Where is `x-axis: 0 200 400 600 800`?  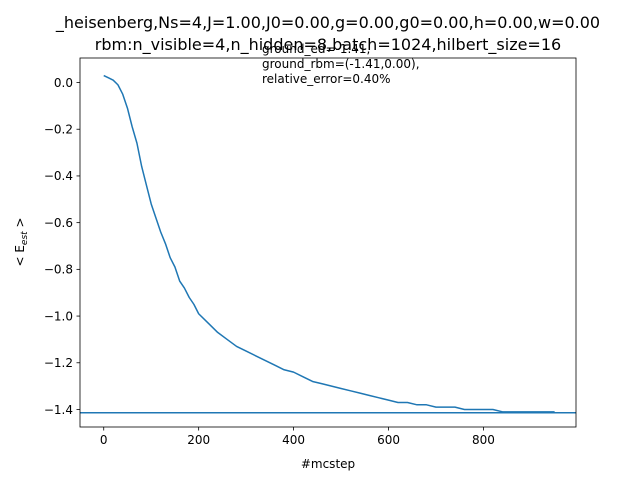 x-axis: 0 200 400 600 800 is located at coordinates (297, 437).